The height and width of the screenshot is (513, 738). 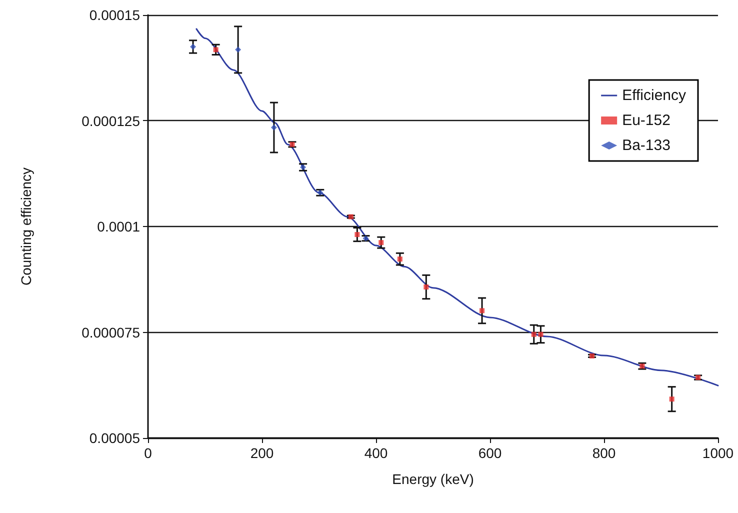 What do you see at coordinates (646, 145) in the screenshot?
I see `legend-label: Ba-133` at bounding box center [646, 145].